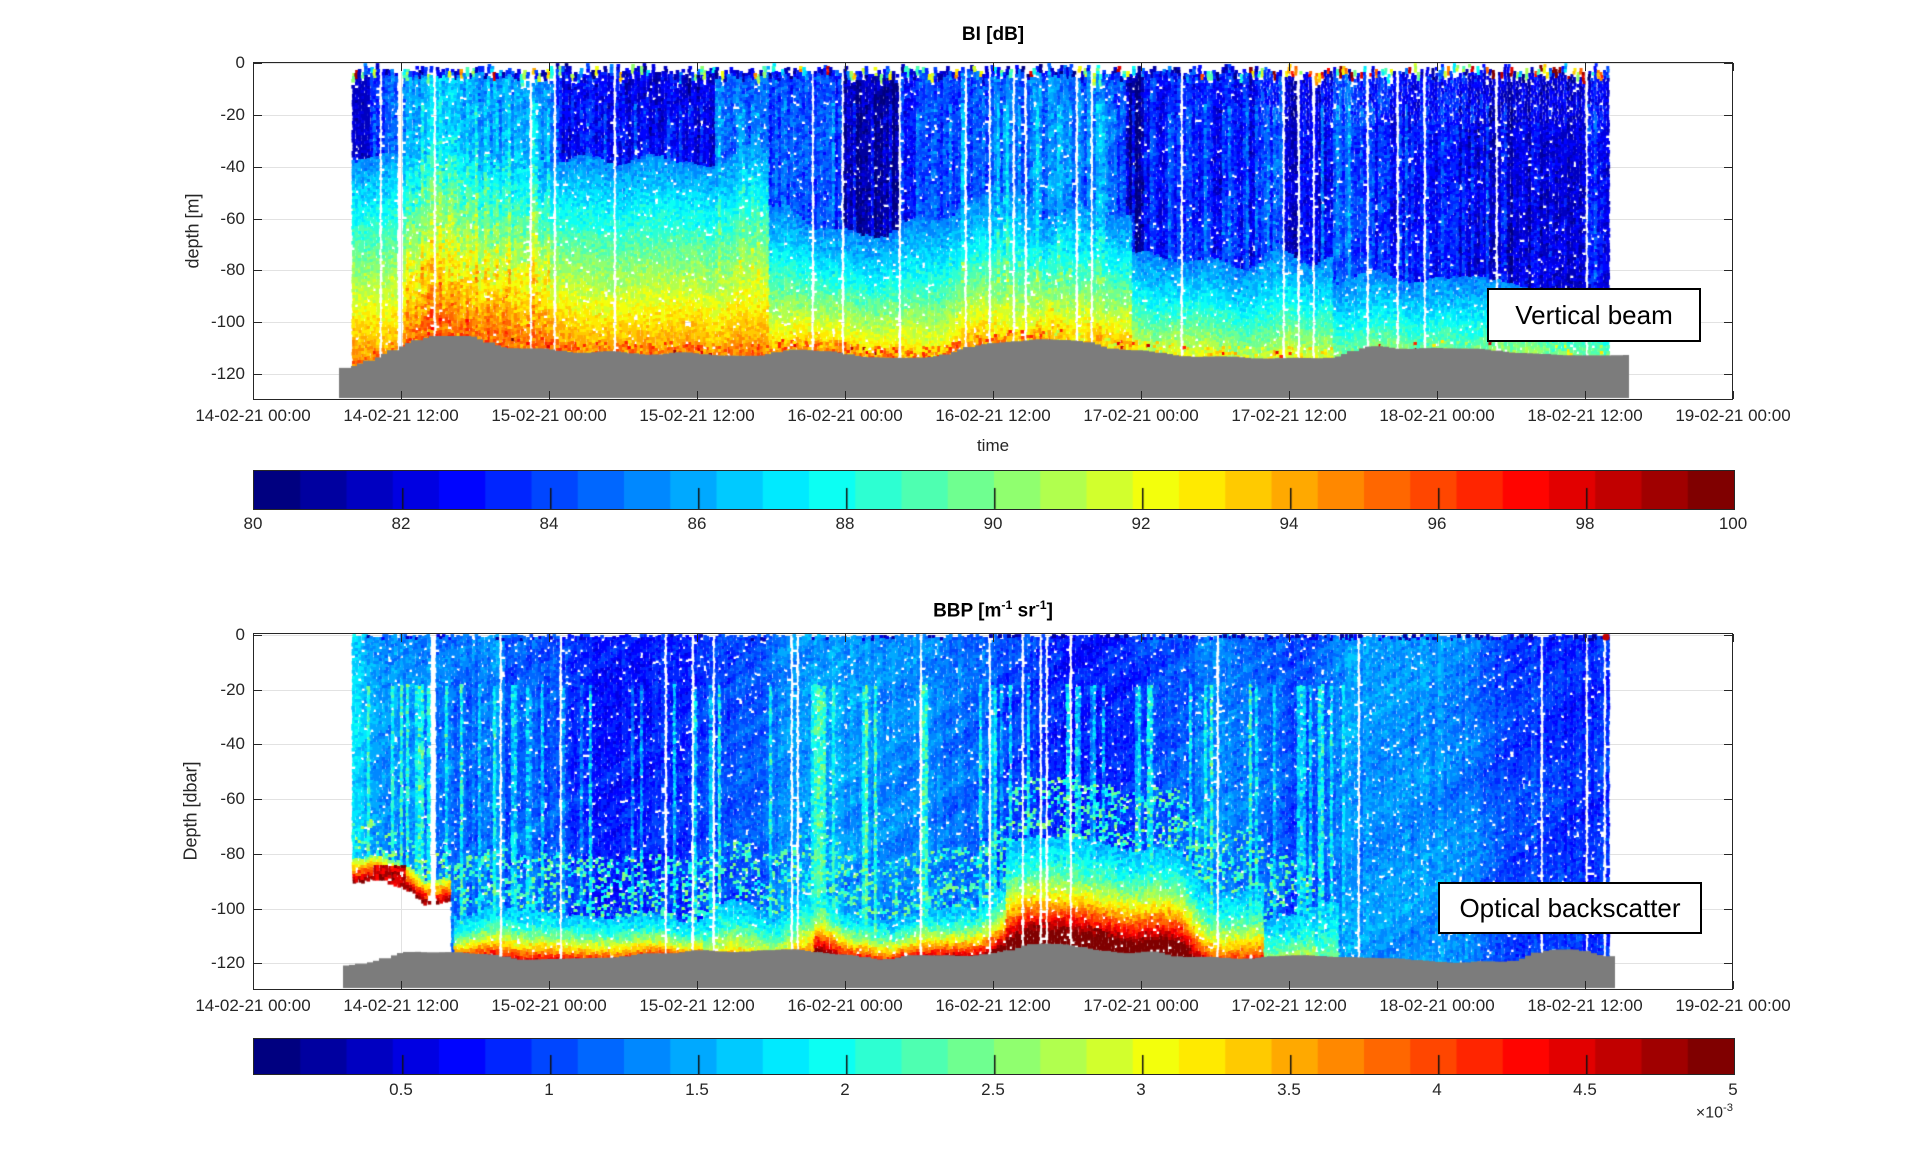  What do you see at coordinates (697, 415) in the screenshot?
I see `bi-xtick-label: 15-02-21 12:00` at bounding box center [697, 415].